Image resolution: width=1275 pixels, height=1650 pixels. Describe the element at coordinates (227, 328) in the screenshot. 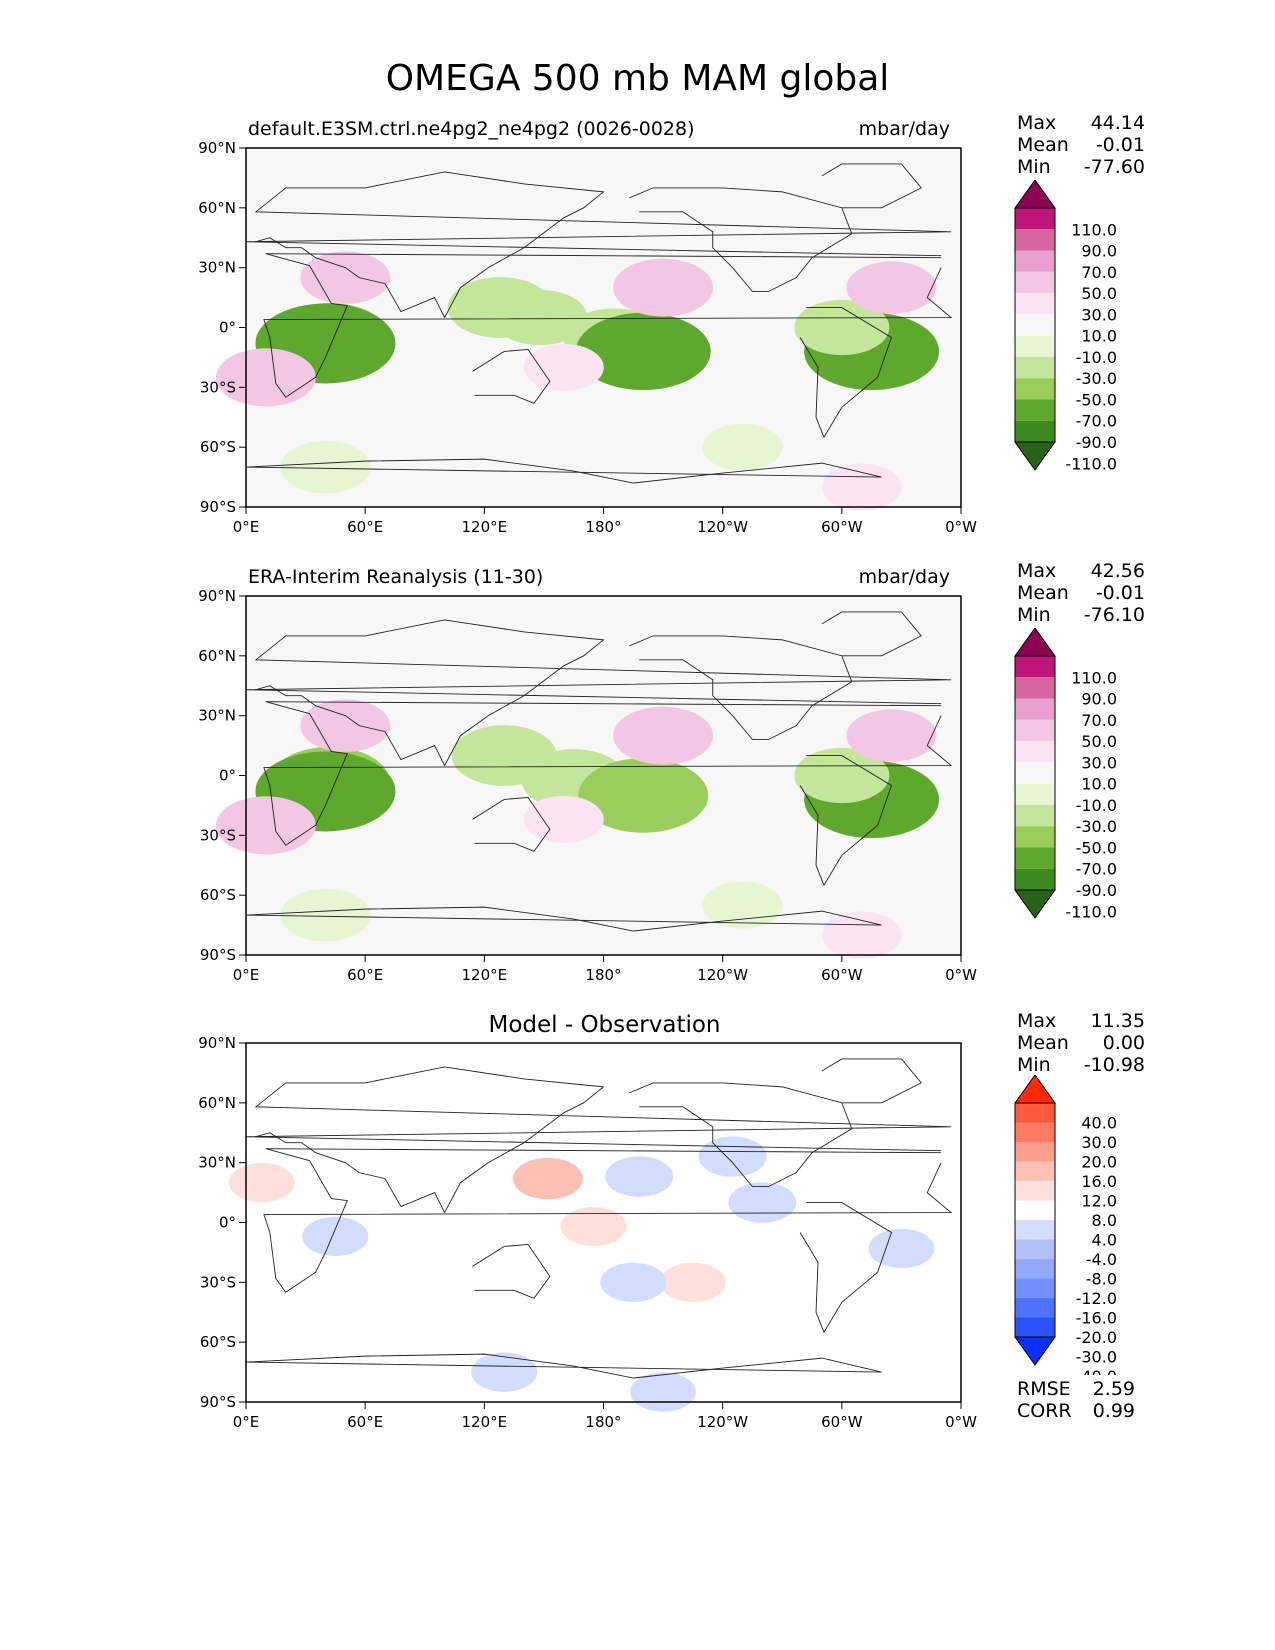

I see `y-tick-label: 0°` at that location.